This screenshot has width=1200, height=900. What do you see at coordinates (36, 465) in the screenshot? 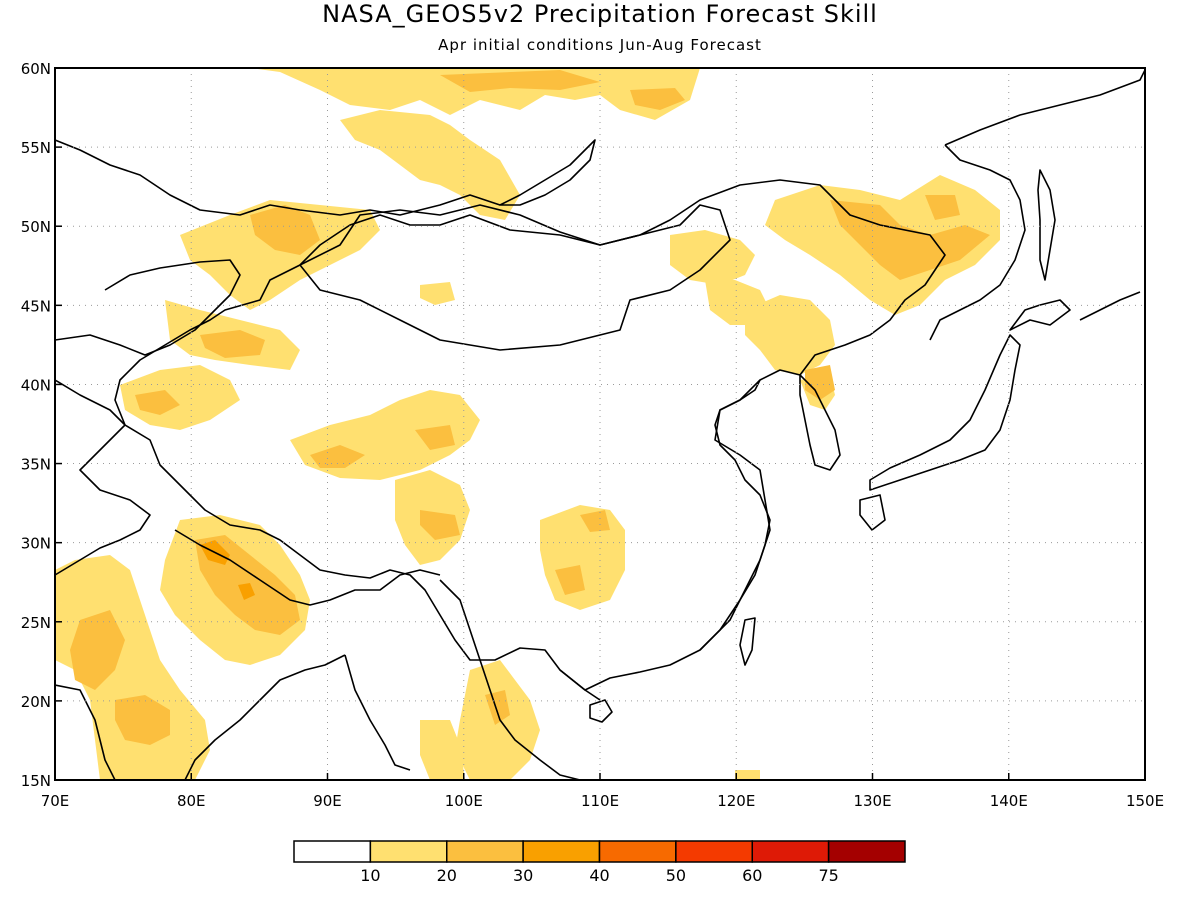
I see `y-tick-label: 35N` at bounding box center [36, 465].